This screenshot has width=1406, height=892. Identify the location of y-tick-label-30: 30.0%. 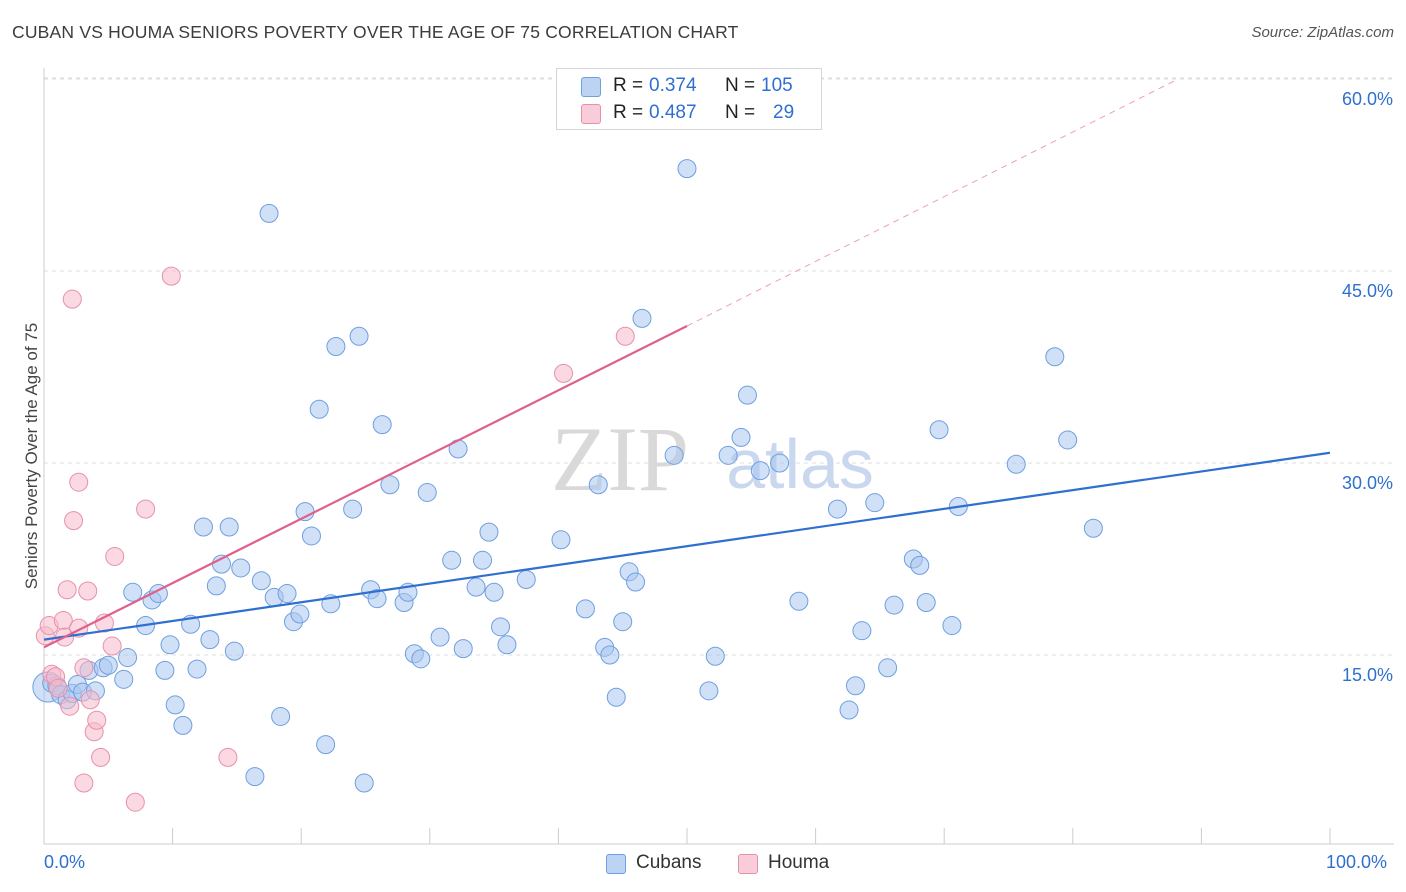
(1367, 483).